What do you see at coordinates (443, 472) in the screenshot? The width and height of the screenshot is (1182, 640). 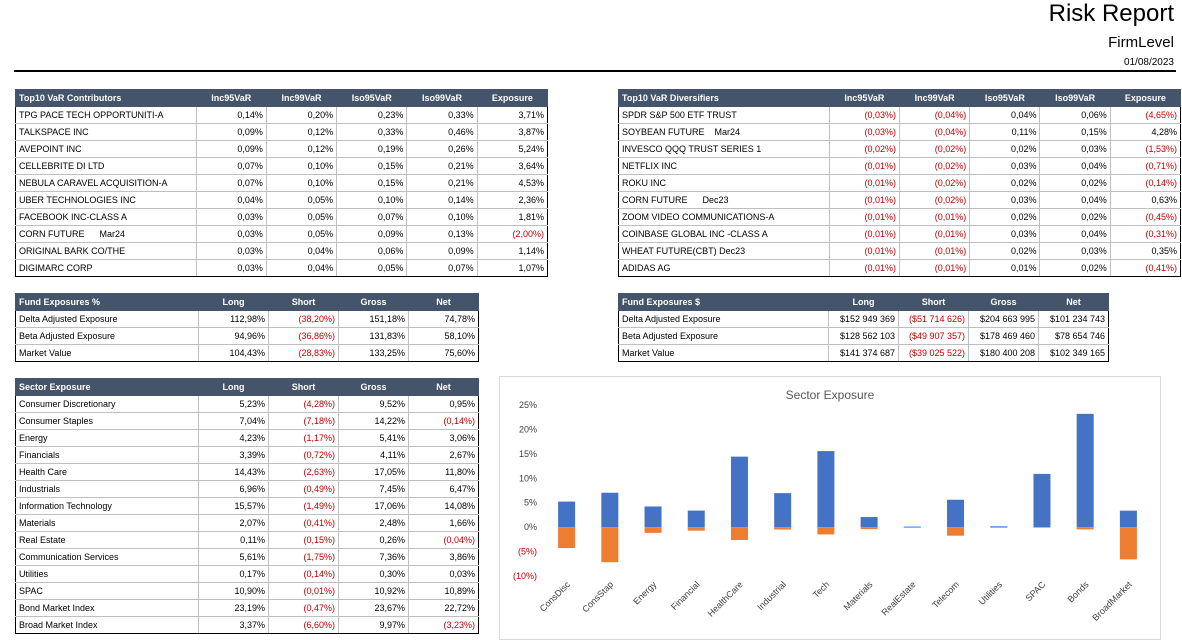 I see `table-cell: 11,80%` at bounding box center [443, 472].